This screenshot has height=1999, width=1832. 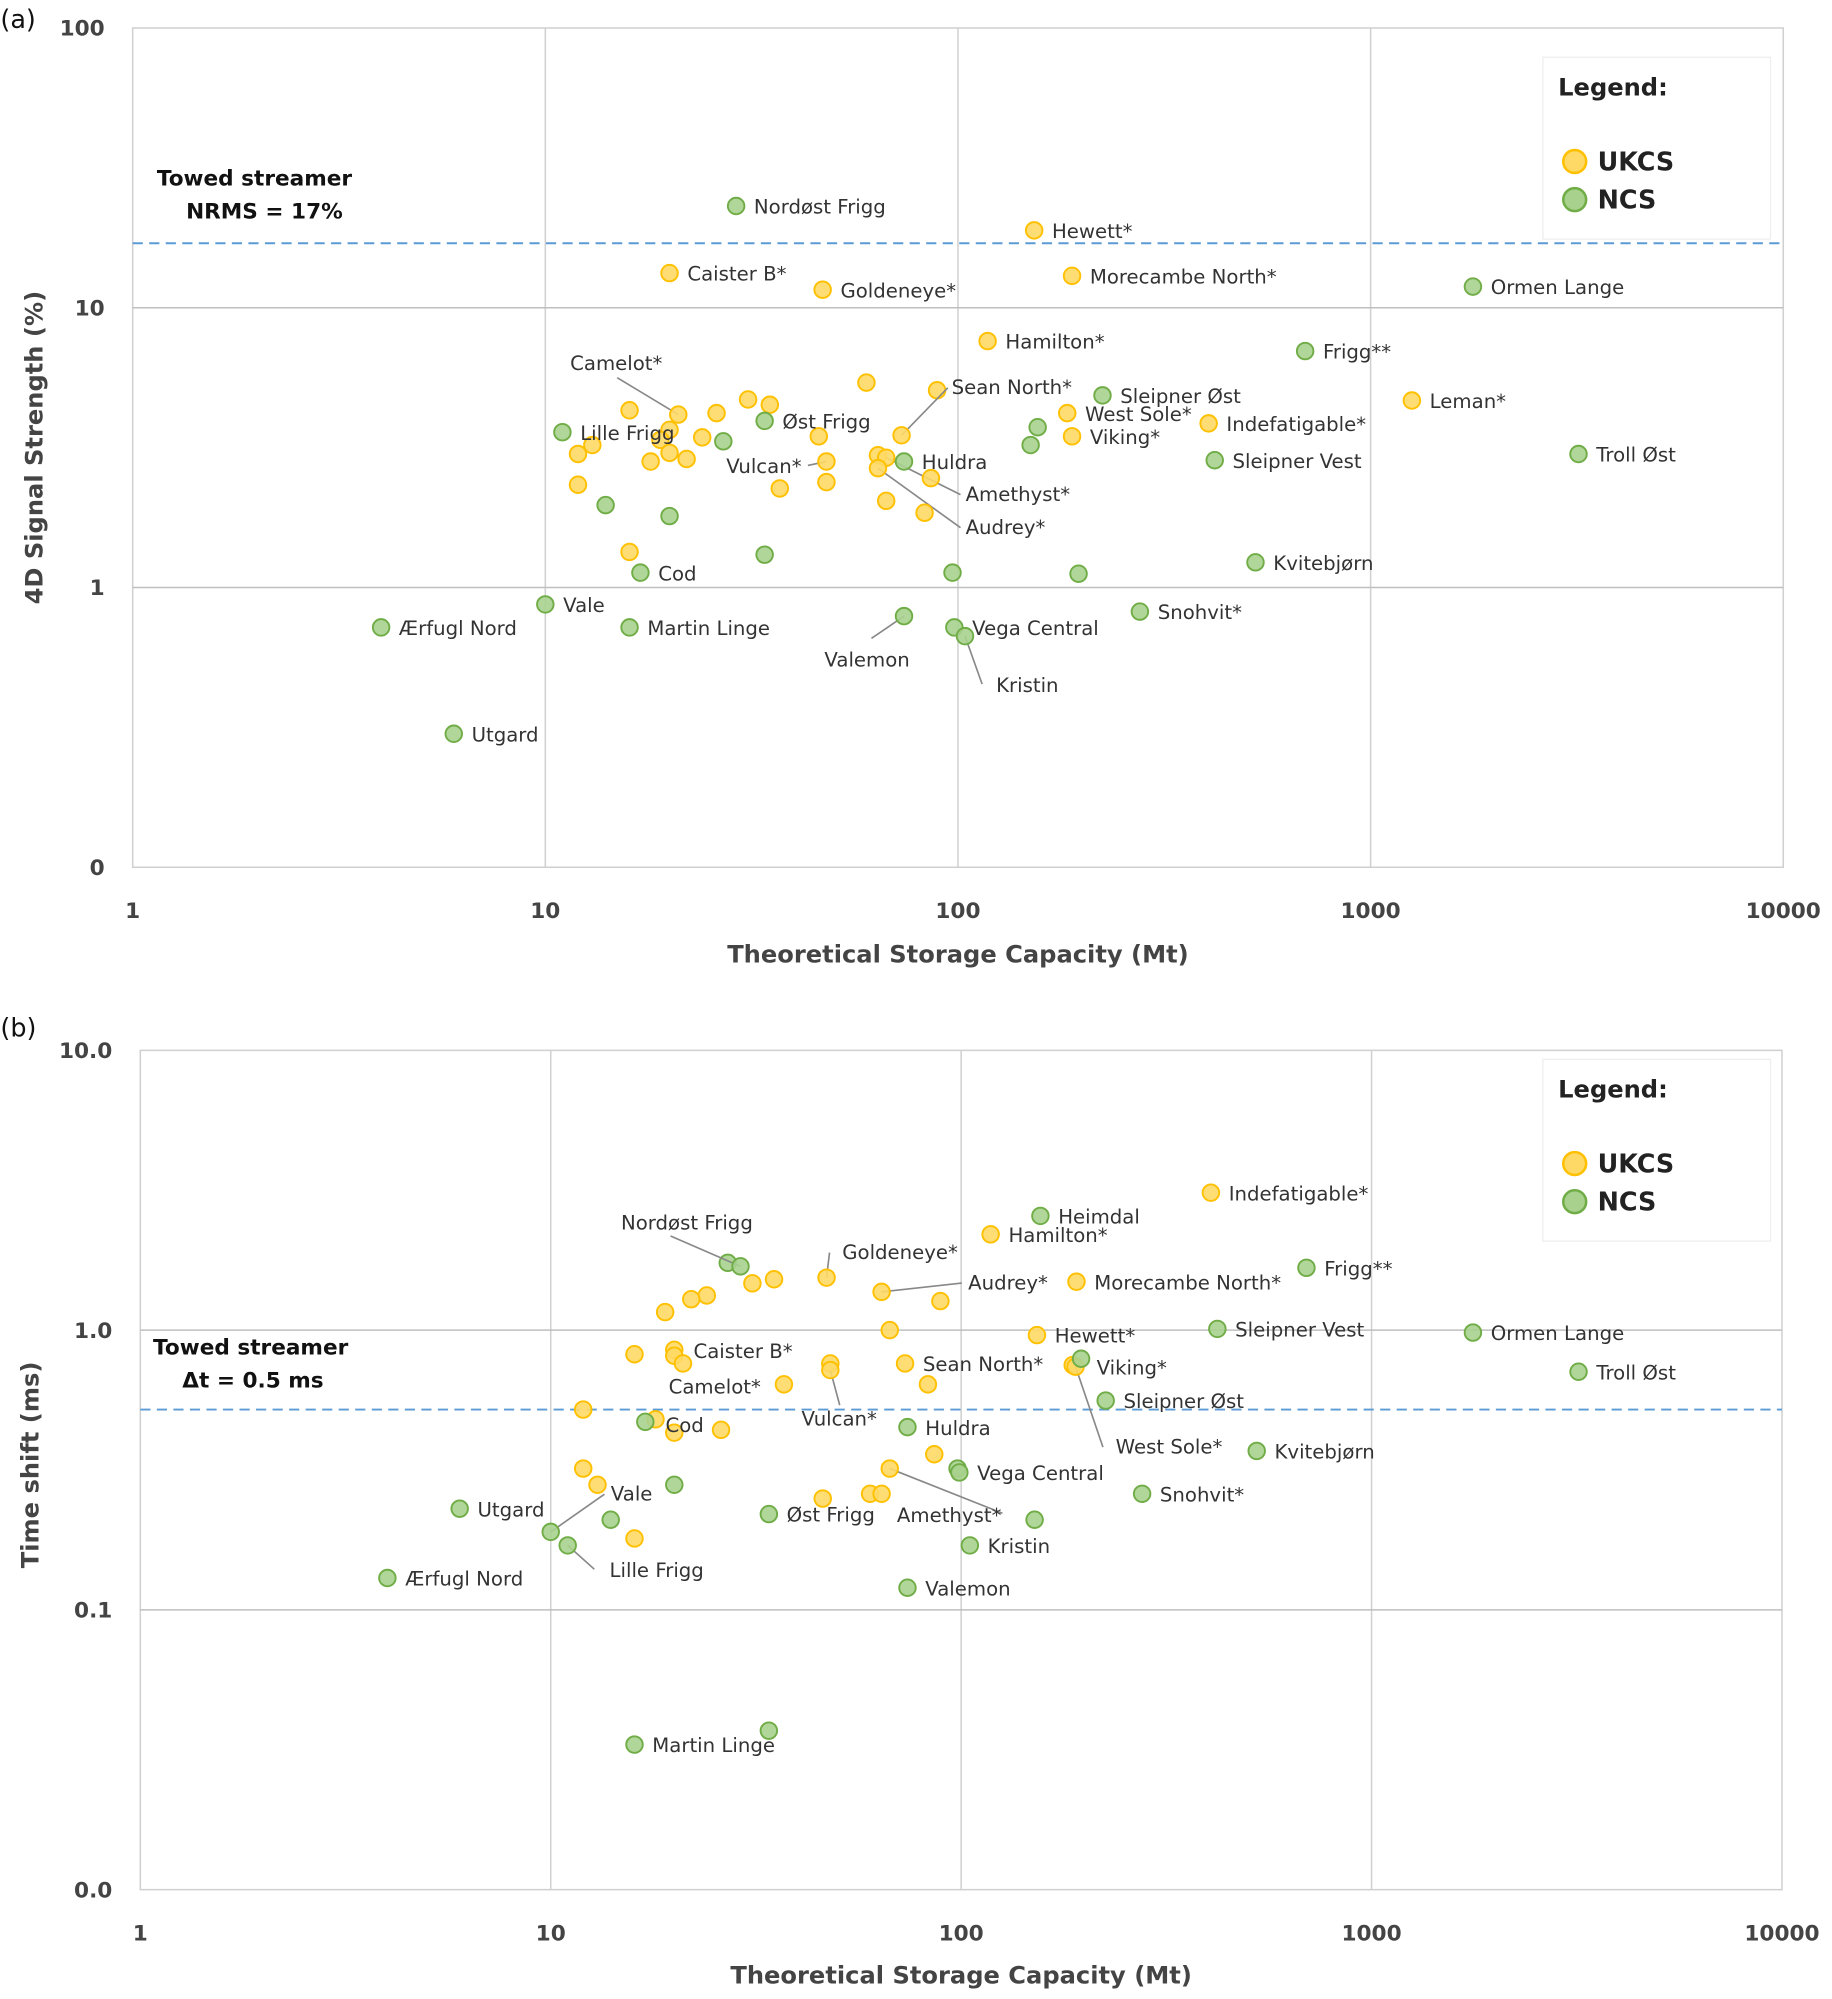 What do you see at coordinates (31, 1465) in the screenshot?
I see `y-axis-title: Time shift (ms)` at bounding box center [31, 1465].